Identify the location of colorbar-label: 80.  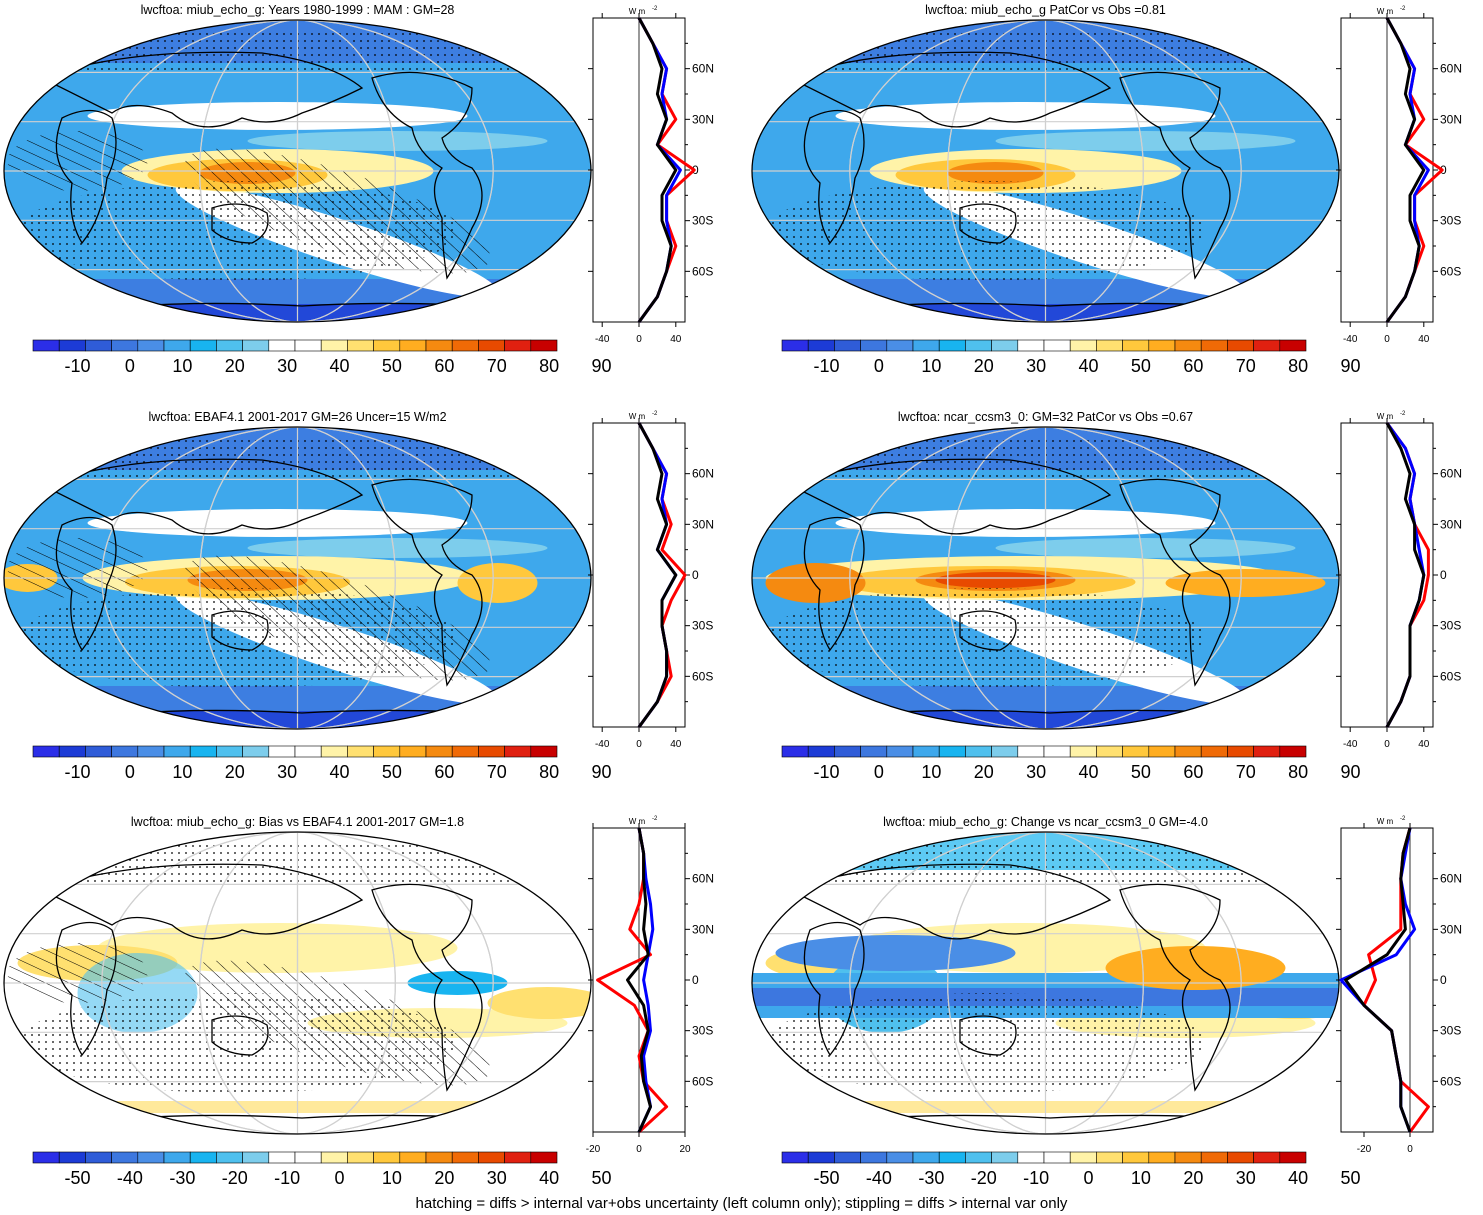
(1298, 772).